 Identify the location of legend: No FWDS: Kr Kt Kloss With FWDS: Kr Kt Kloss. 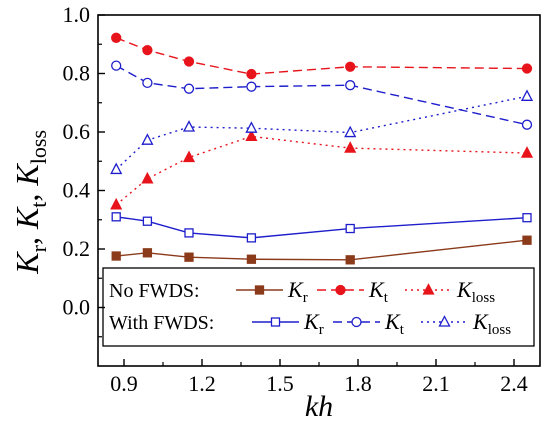
(318, 307).